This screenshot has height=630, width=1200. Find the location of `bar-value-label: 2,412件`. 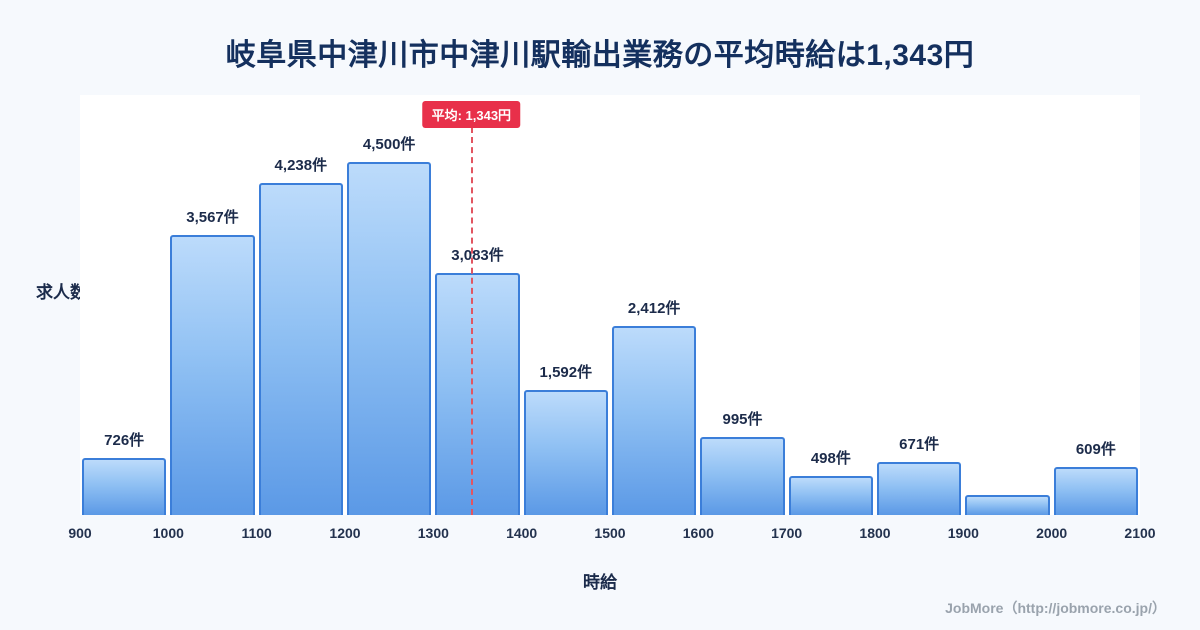

bar-value-label: 2,412件 is located at coordinates (654, 308).